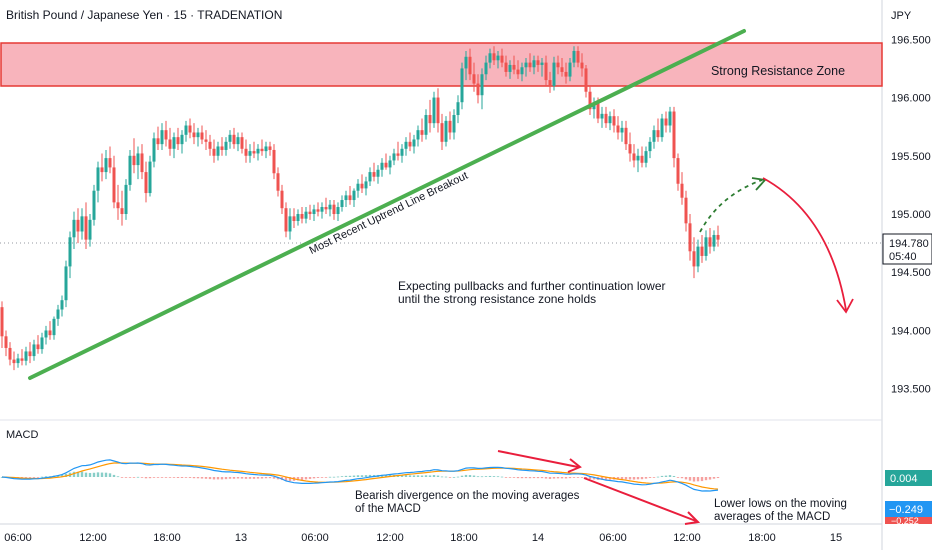  What do you see at coordinates (905, 521) in the screenshot?
I see `macd-line-value: −0.252` at bounding box center [905, 521].